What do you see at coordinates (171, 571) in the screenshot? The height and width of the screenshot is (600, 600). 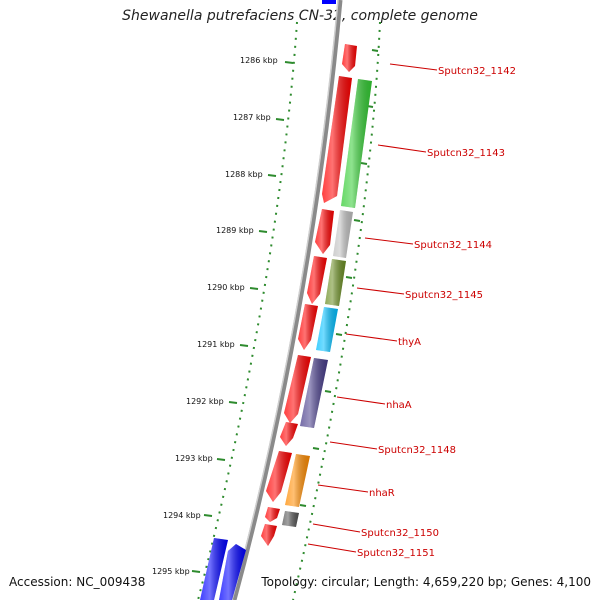 I see `kbp-label-1295: 1295 kbp` at bounding box center [171, 571].